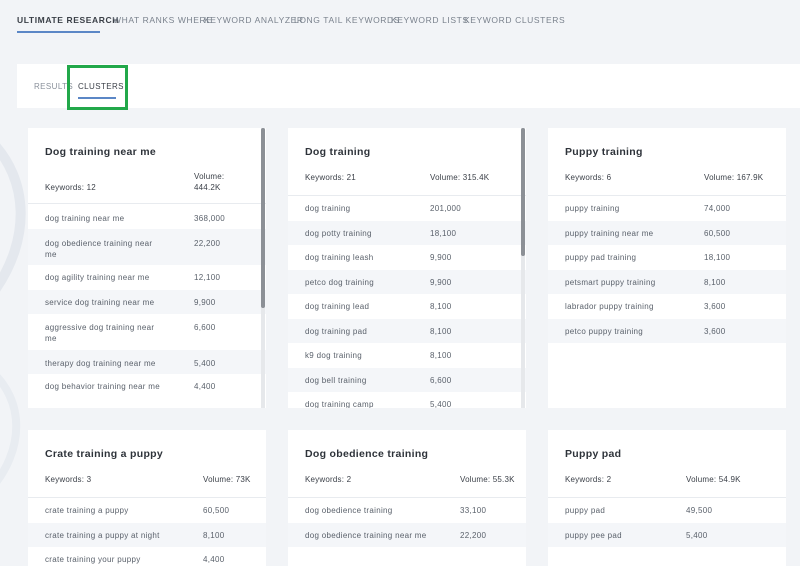 This screenshot has height=566, width=800. Describe the element at coordinates (210, 218) in the screenshot. I see `keyword-volume: 368,000` at that location.